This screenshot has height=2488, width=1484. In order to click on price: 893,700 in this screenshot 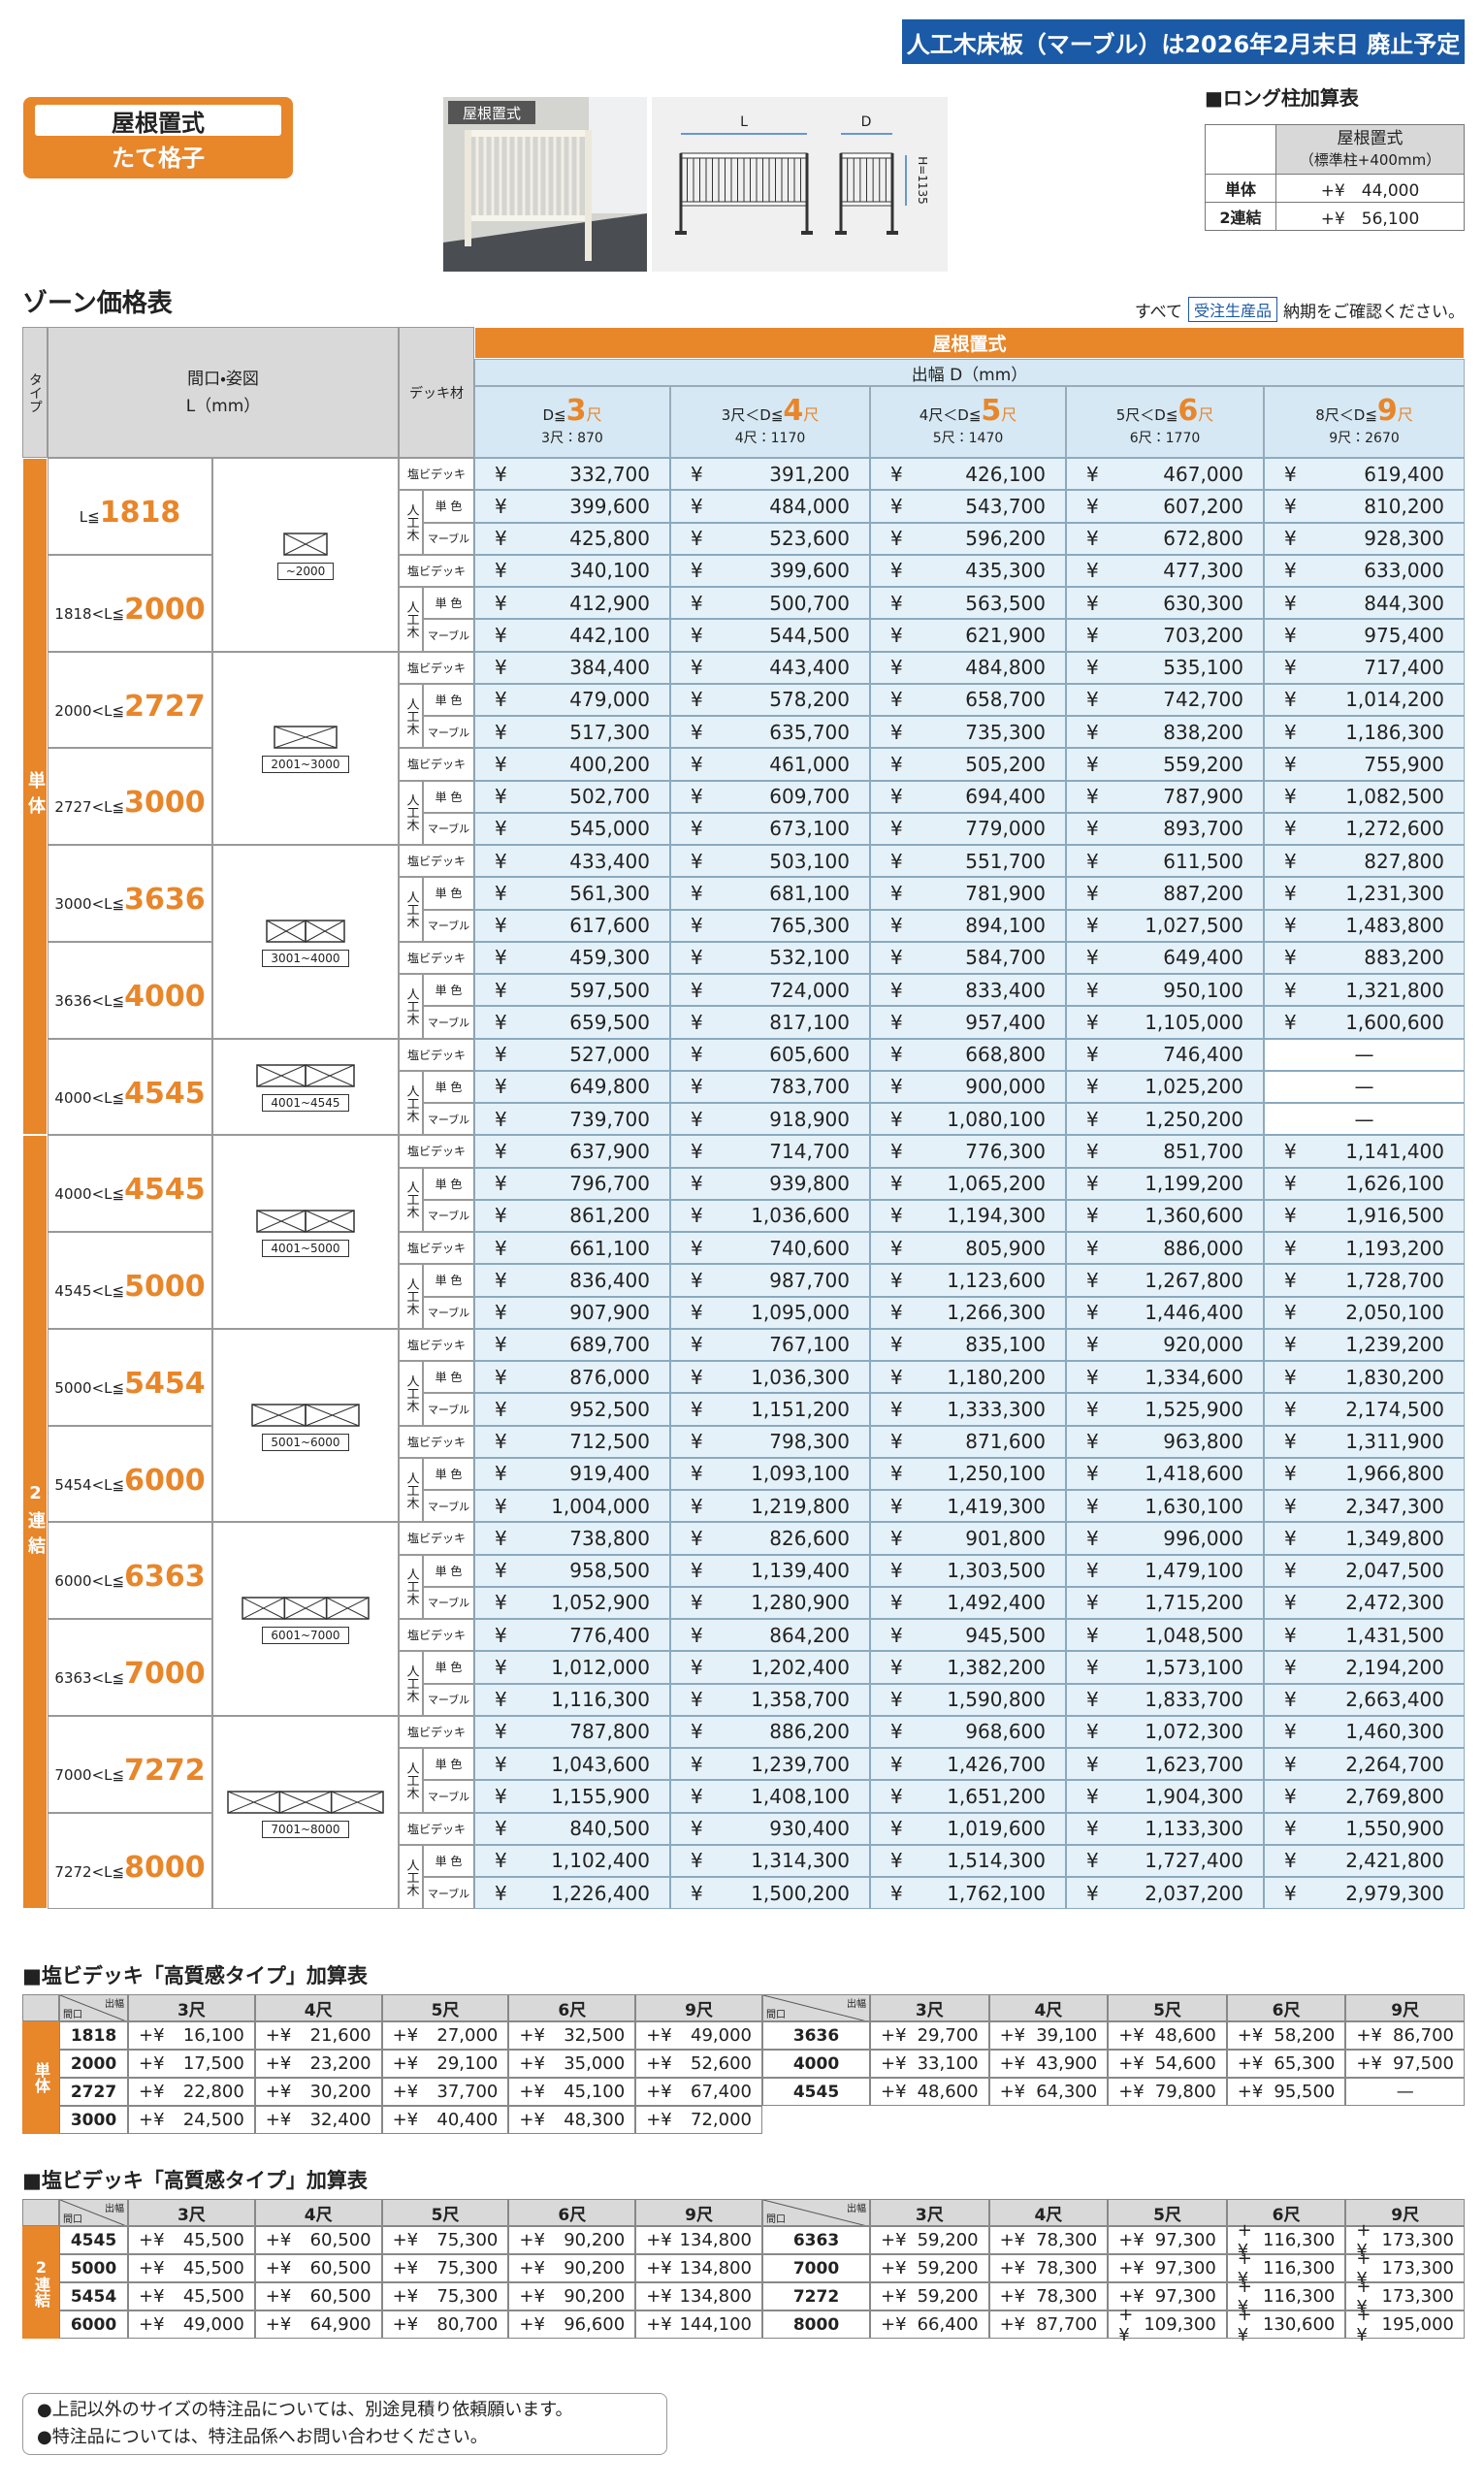, I will do `click(1203, 829)`.